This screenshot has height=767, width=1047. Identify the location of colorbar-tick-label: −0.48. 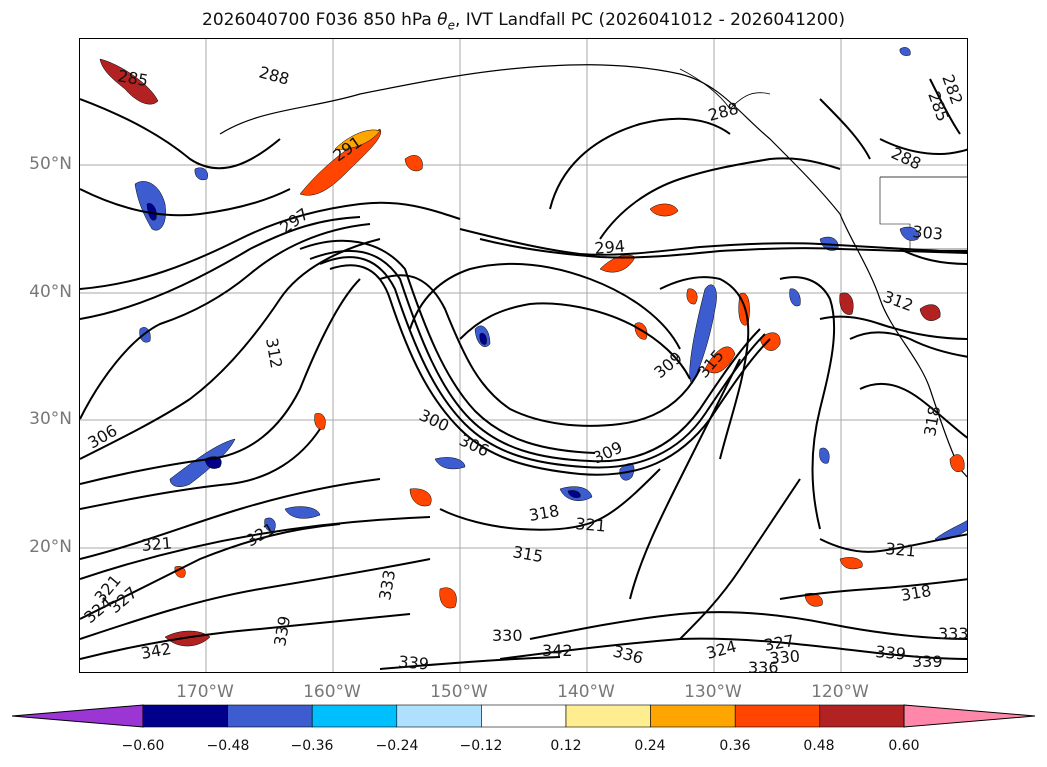
(228, 746).